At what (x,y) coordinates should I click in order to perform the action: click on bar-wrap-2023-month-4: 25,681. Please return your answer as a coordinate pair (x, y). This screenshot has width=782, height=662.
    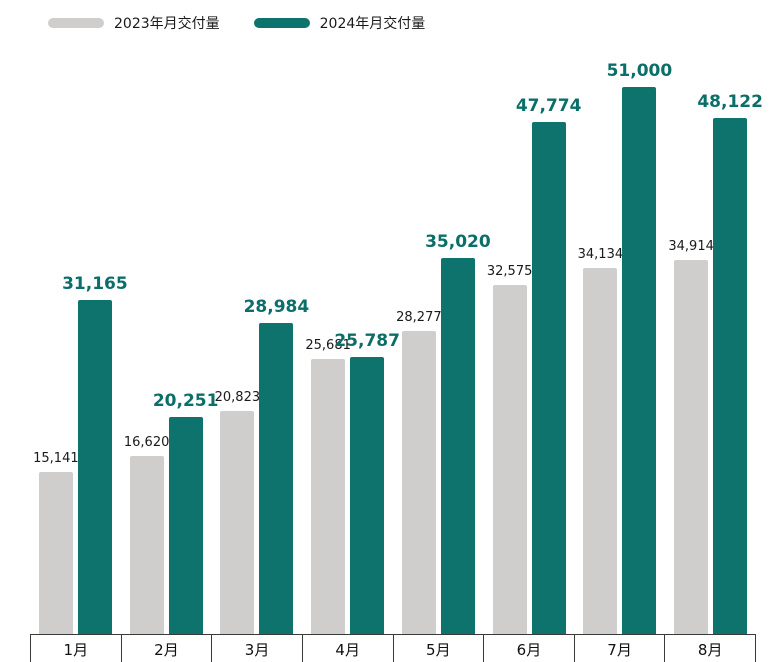
    Looking at the image, I should click on (328, 486).